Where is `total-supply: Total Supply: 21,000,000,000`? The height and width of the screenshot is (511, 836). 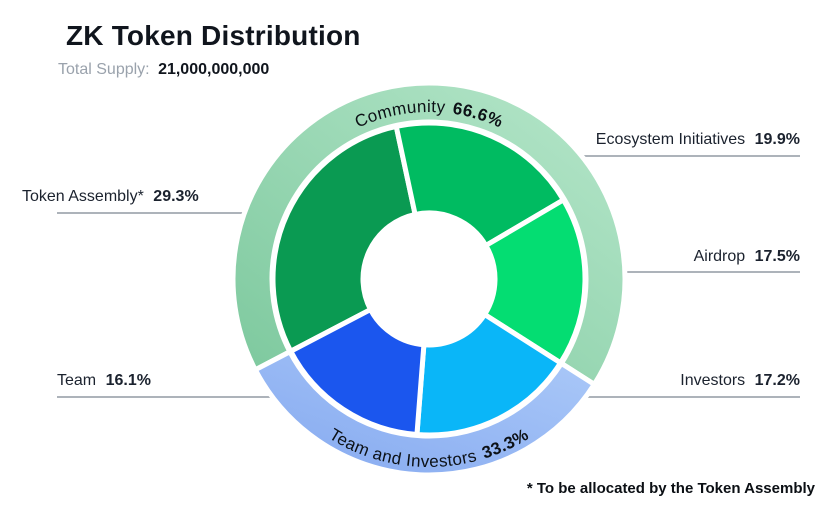
total-supply: Total Supply: 21,000,000,000 is located at coordinates (163, 70).